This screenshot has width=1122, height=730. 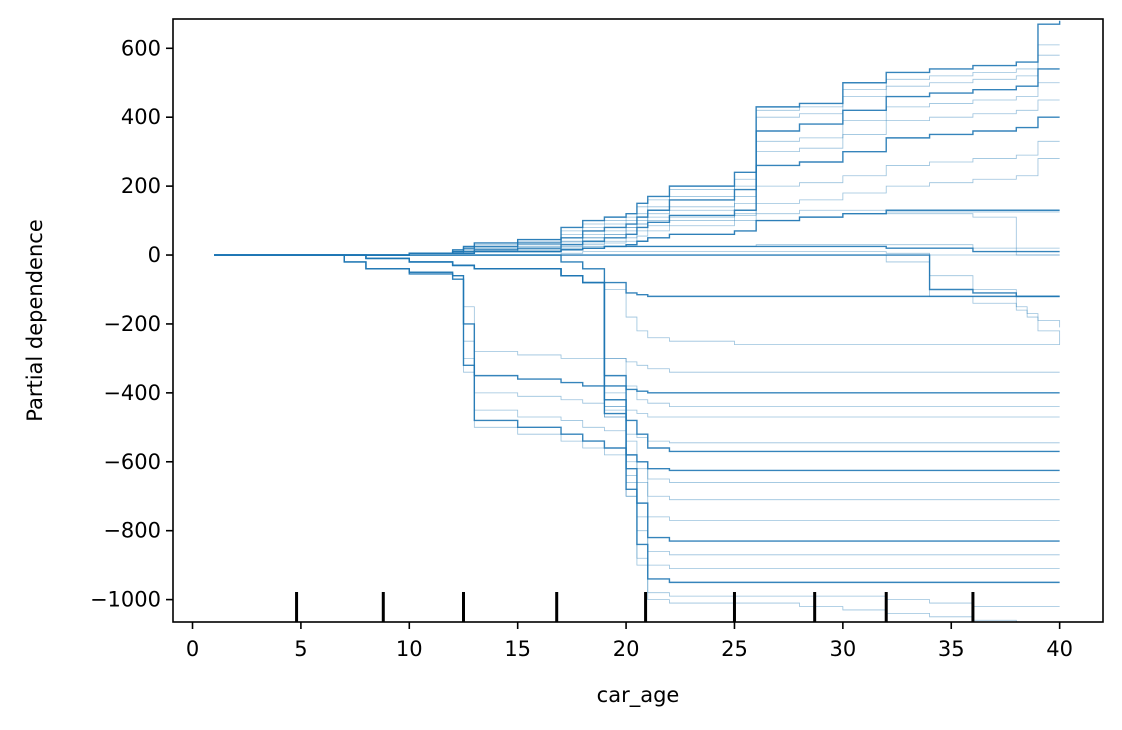 What do you see at coordinates (132, 462) in the screenshot?
I see `y-tick-label: −600` at bounding box center [132, 462].